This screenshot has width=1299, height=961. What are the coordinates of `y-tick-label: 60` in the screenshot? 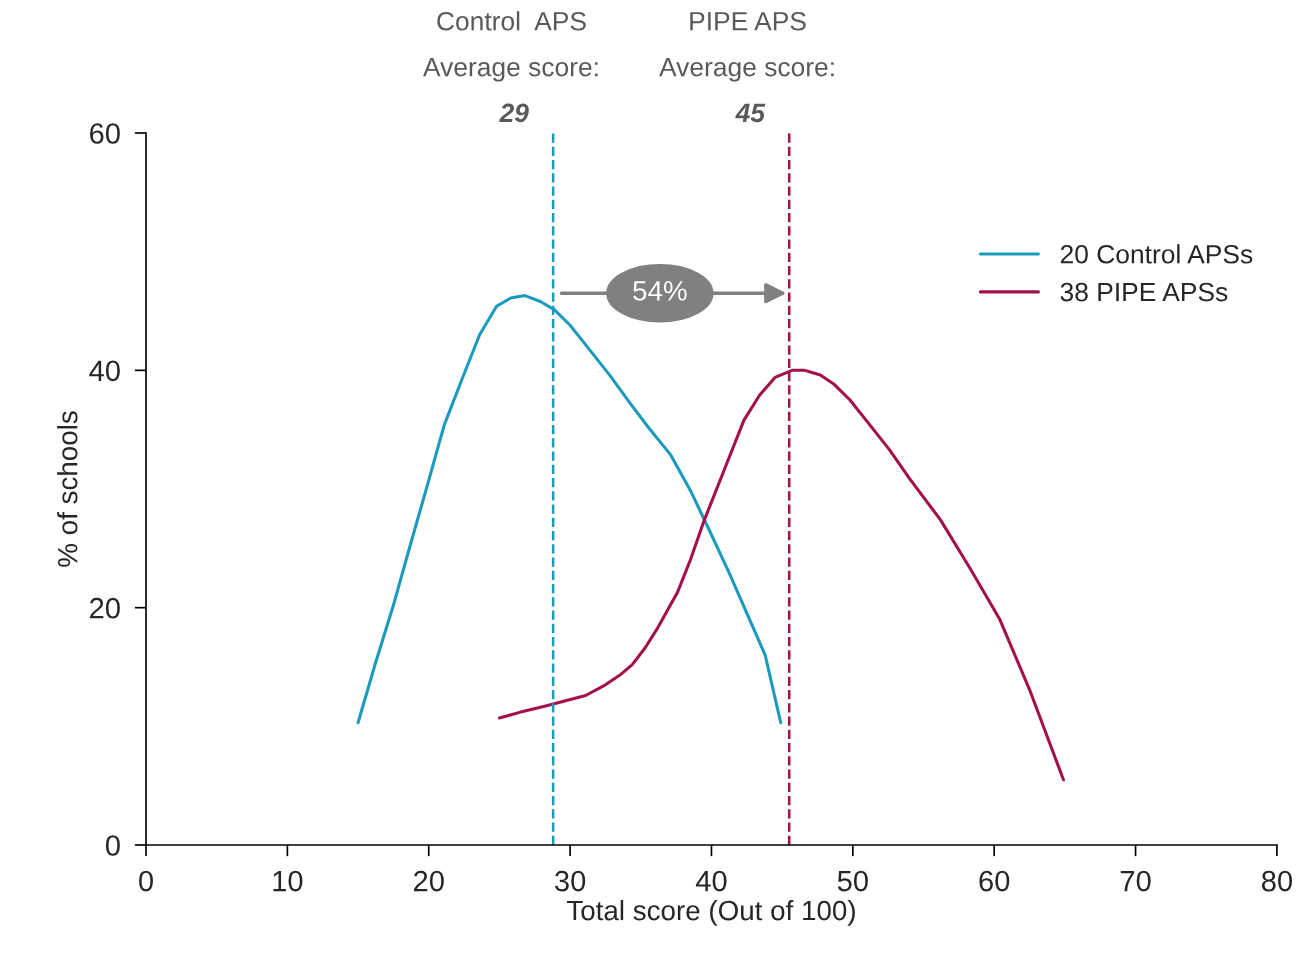 It's located at (105, 133).